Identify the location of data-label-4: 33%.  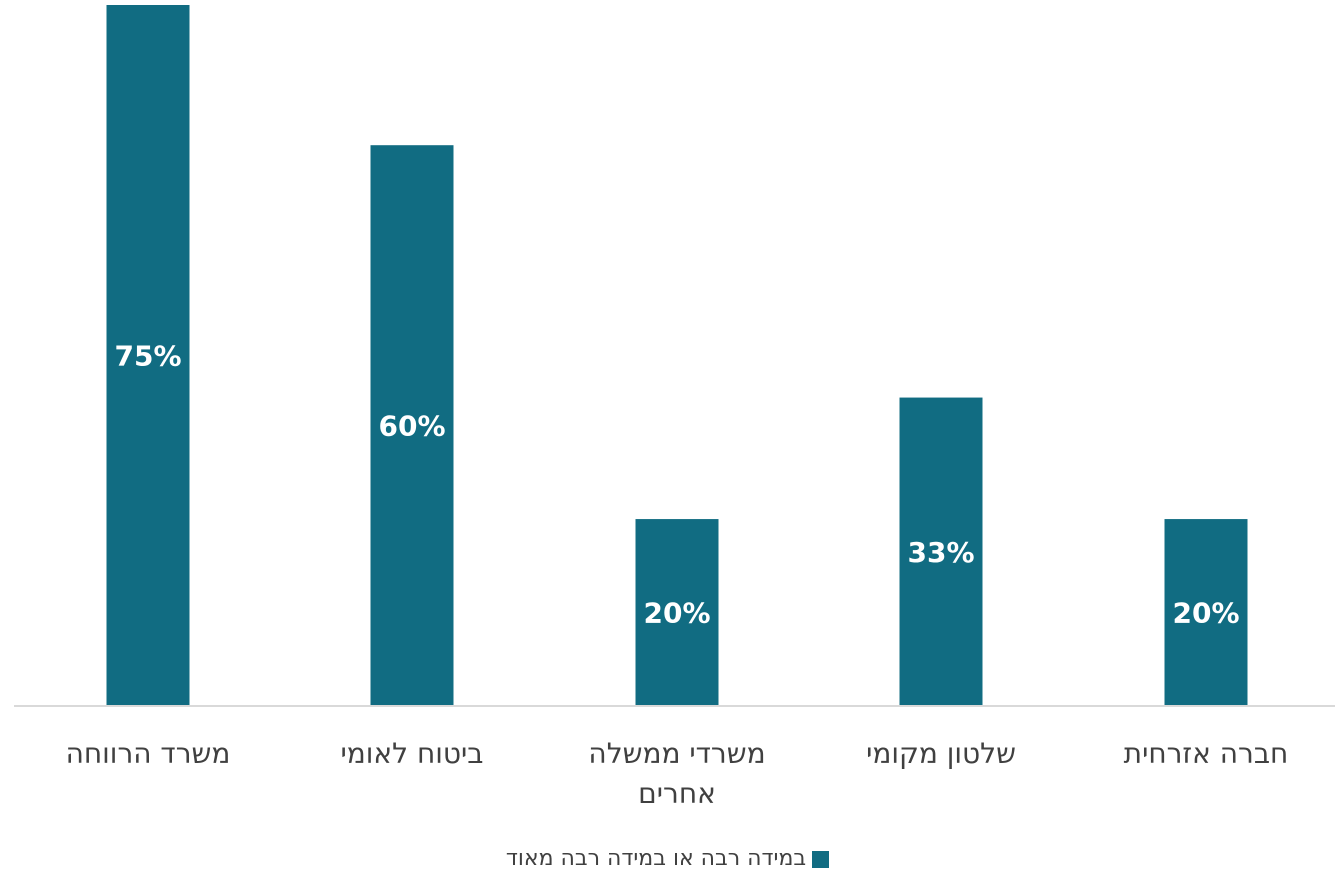
(940, 552).